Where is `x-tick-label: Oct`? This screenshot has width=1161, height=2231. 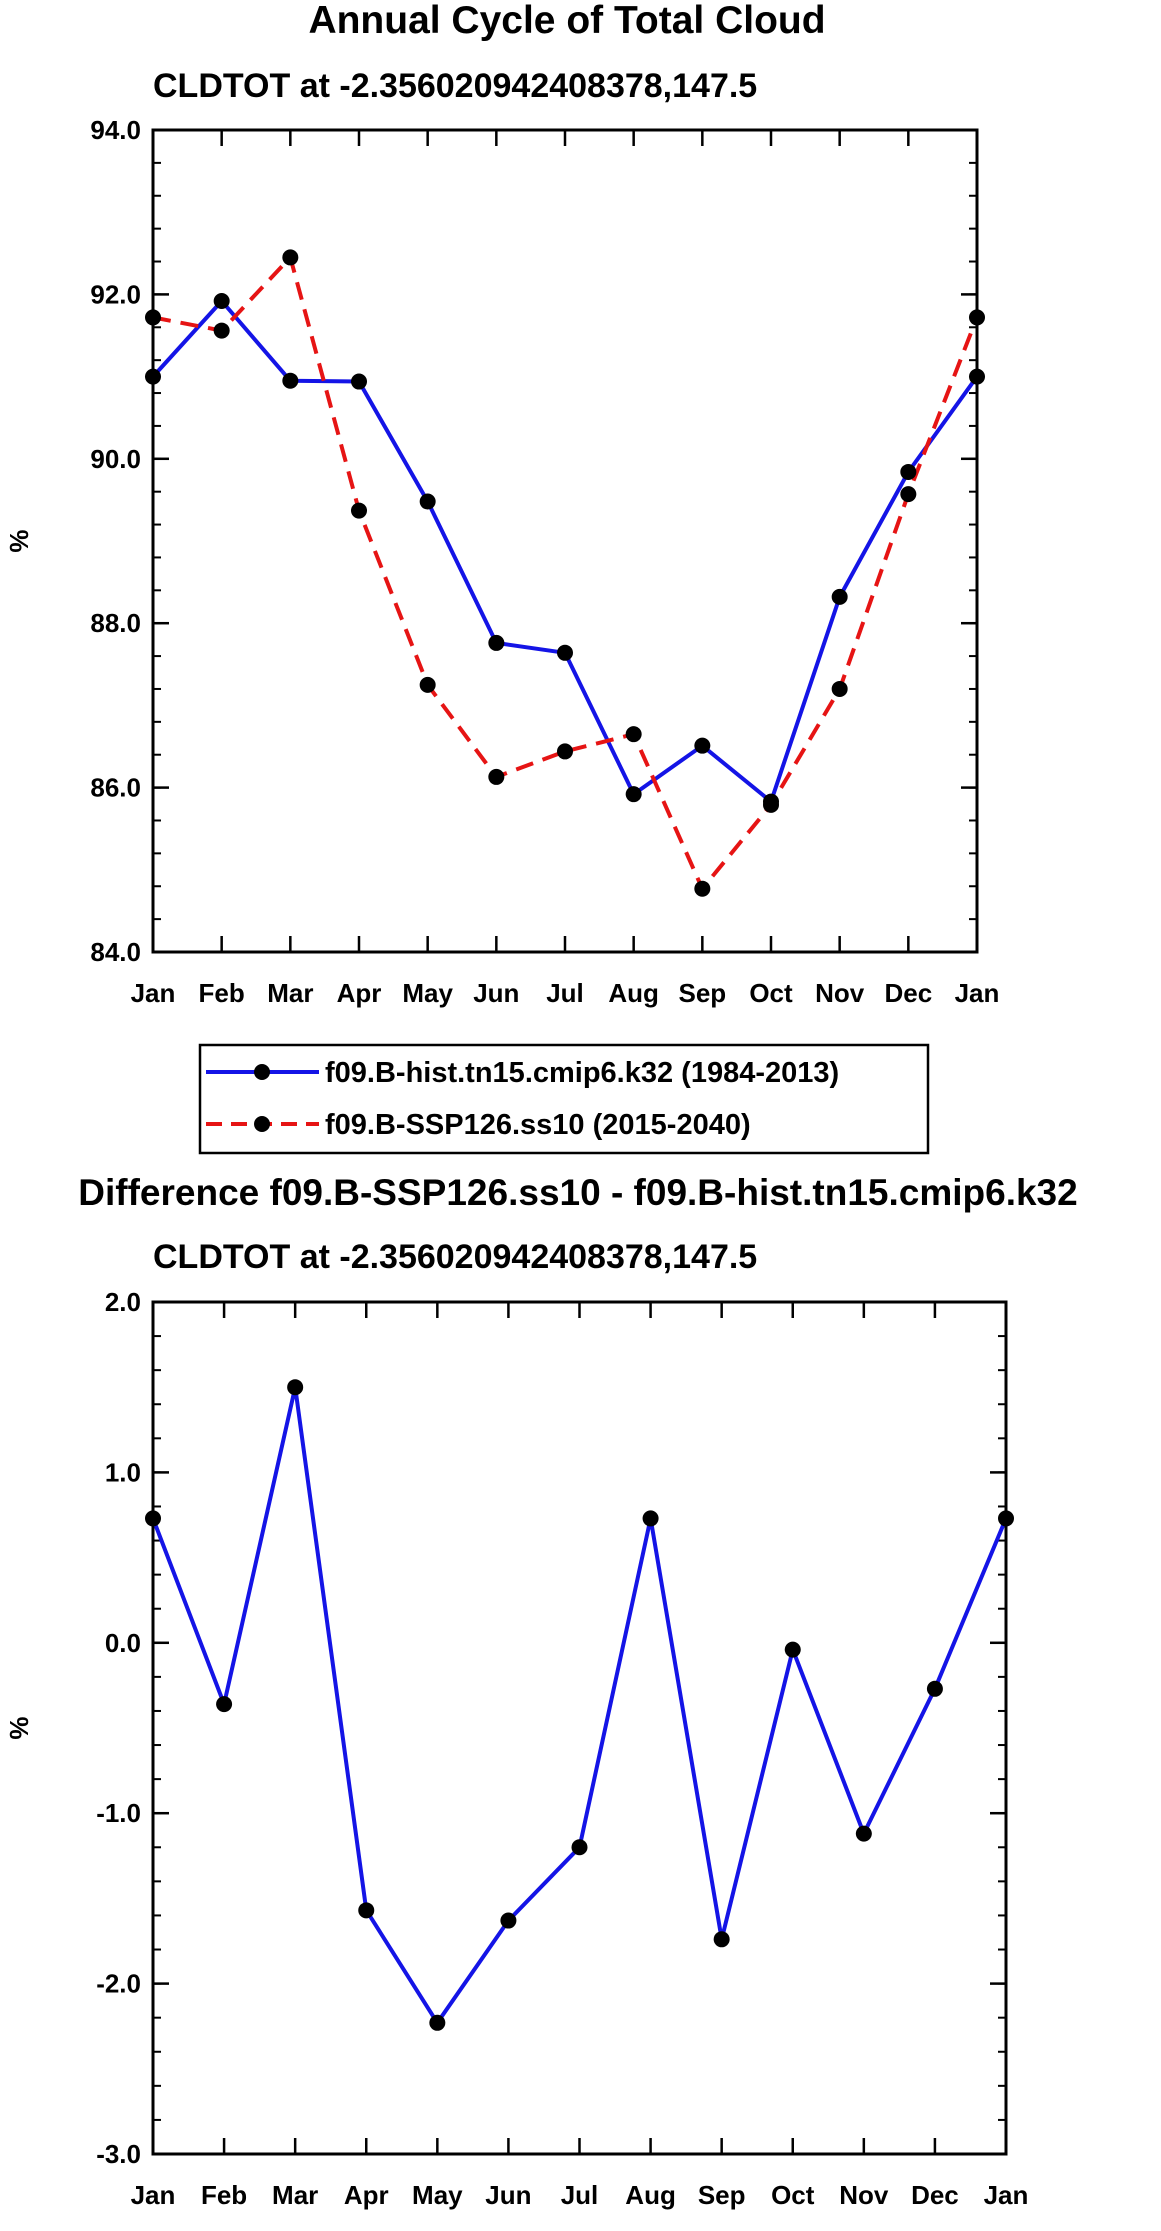
x-tick-label: Oct is located at coordinates (771, 993).